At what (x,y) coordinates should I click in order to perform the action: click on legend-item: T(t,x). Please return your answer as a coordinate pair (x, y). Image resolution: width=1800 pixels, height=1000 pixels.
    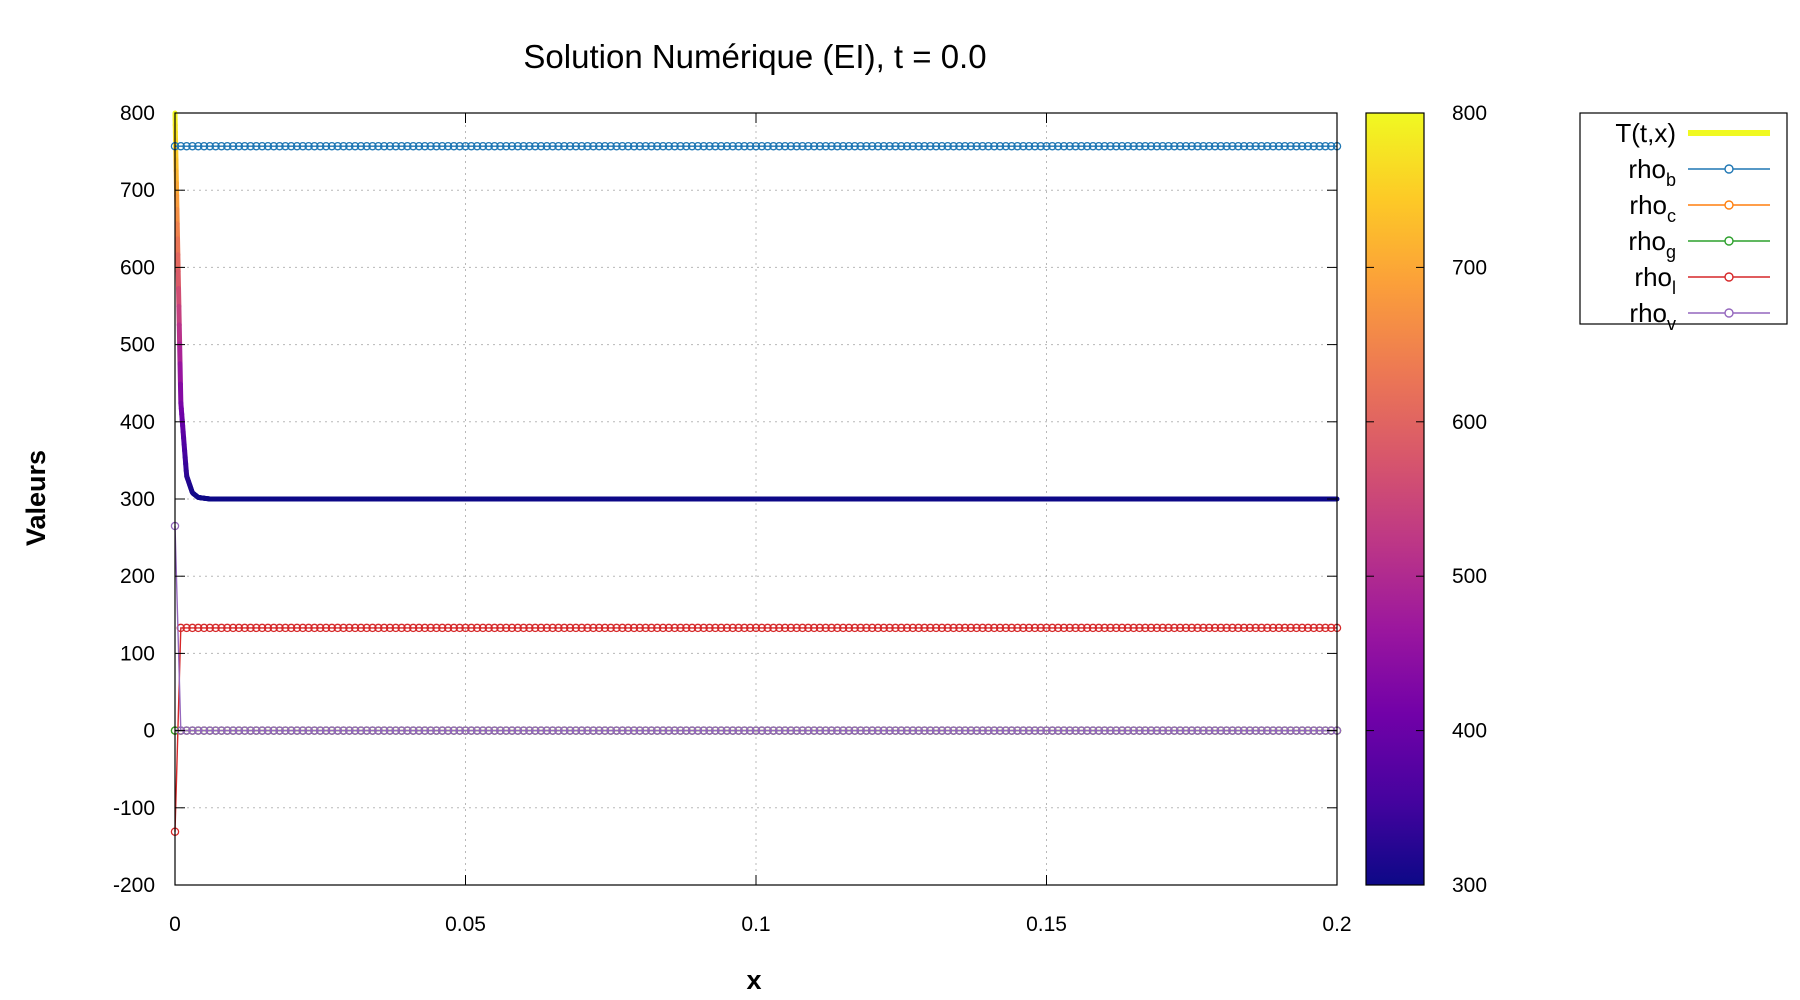
    Looking at the image, I should click on (1692, 133).